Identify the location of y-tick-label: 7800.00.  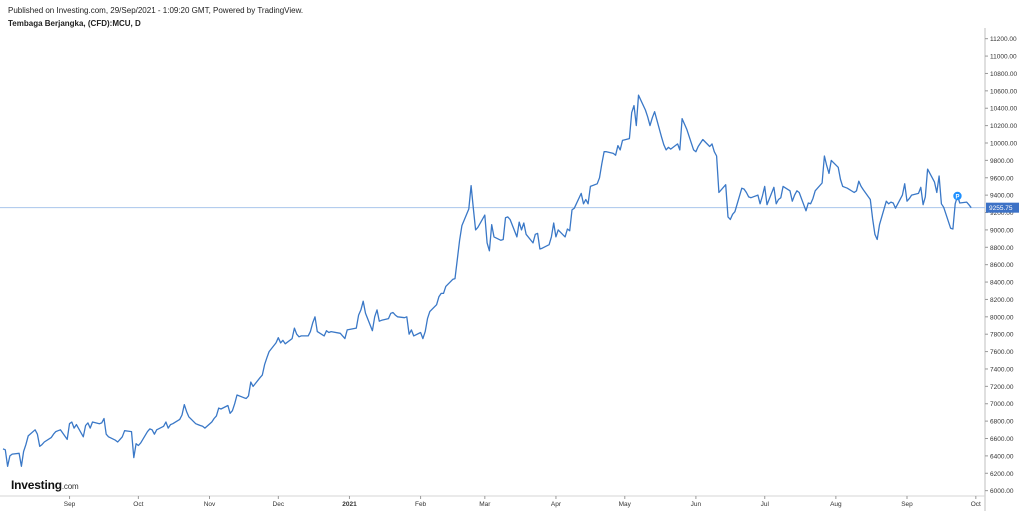
(1002, 335).